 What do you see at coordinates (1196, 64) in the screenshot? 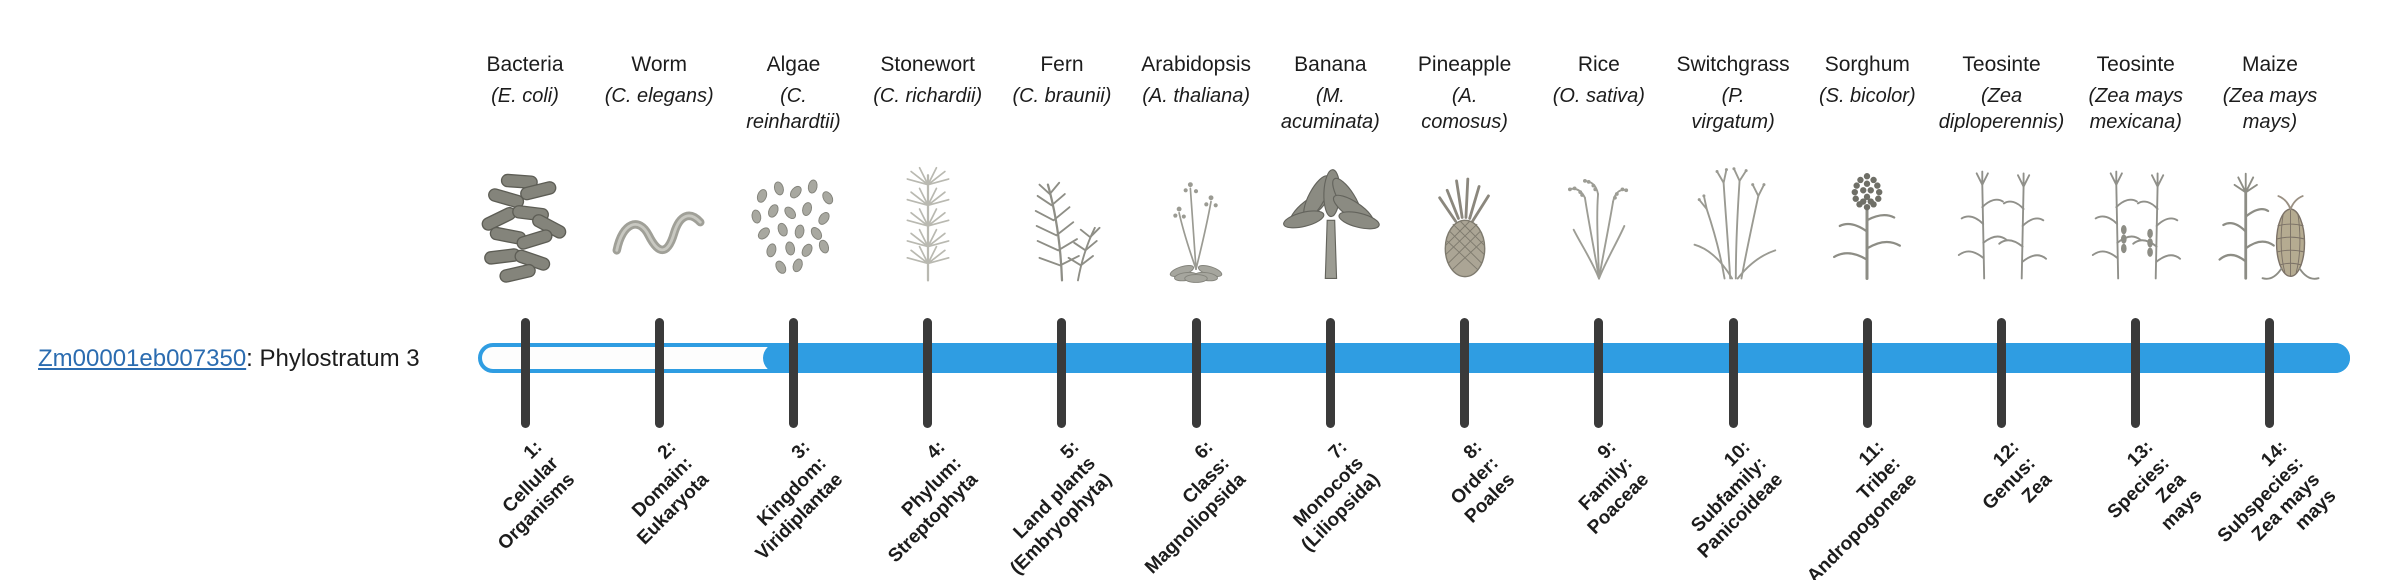
I see `organism-common-name: Arabidopsis` at bounding box center [1196, 64].